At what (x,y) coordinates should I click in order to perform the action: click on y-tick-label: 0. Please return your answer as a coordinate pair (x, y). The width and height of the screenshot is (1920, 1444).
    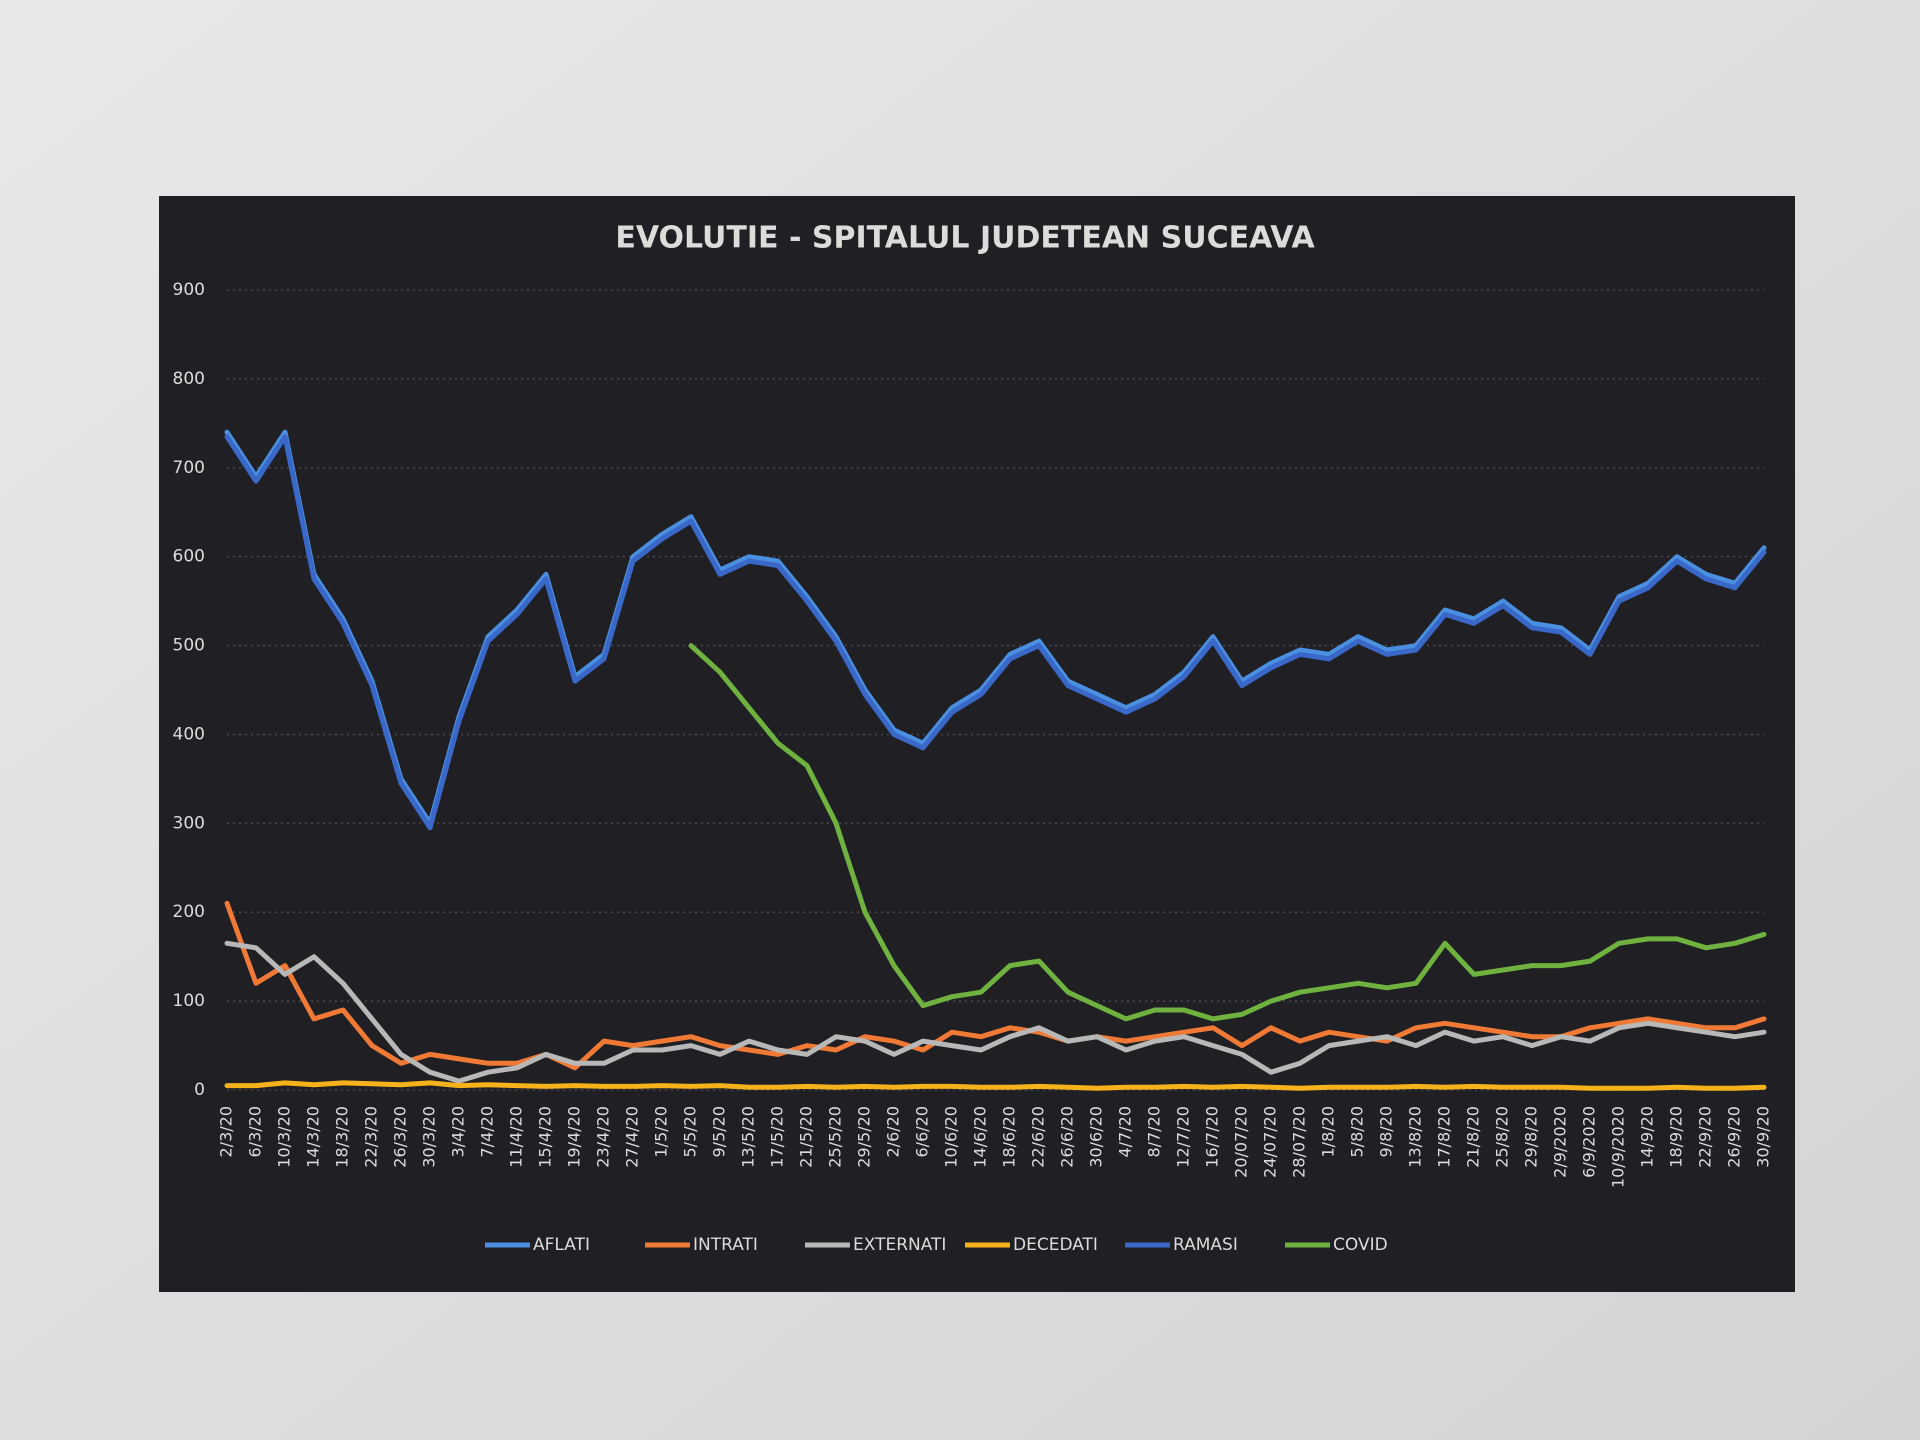
    Looking at the image, I should click on (199, 1090).